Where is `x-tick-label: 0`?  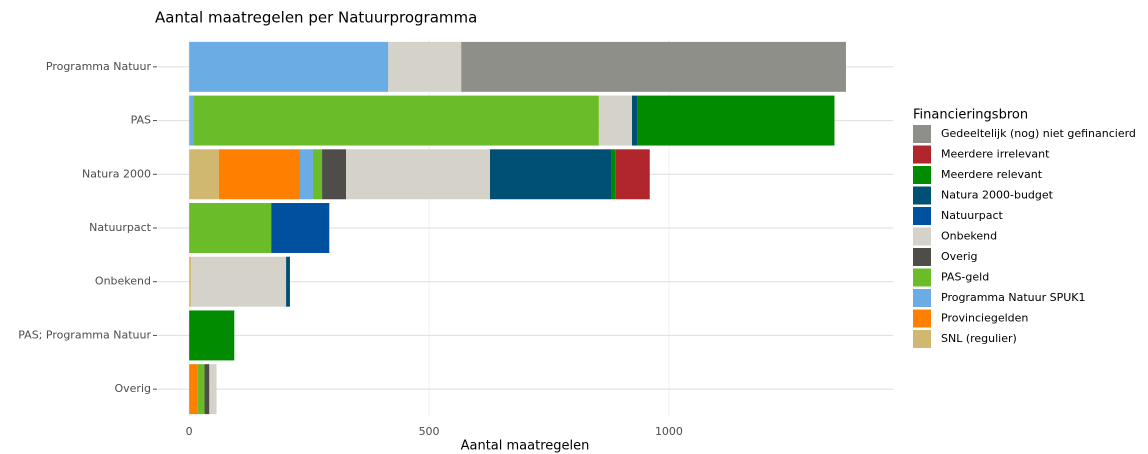
x-tick-label: 0 is located at coordinates (189, 431).